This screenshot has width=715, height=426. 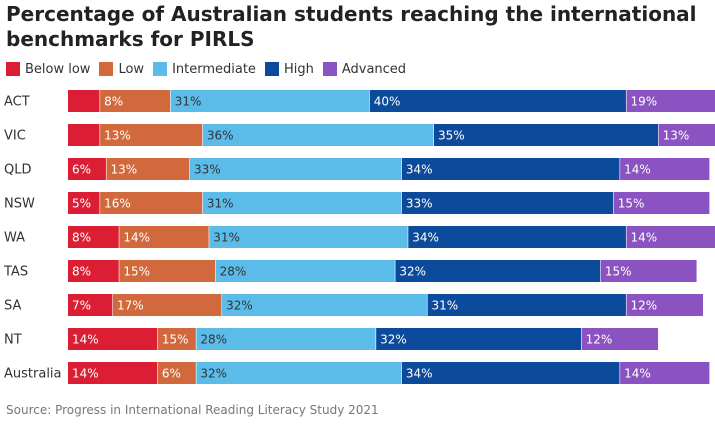 What do you see at coordinates (14, 238) in the screenshot?
I see `category-label: WA` at bounding box center [14, 238].